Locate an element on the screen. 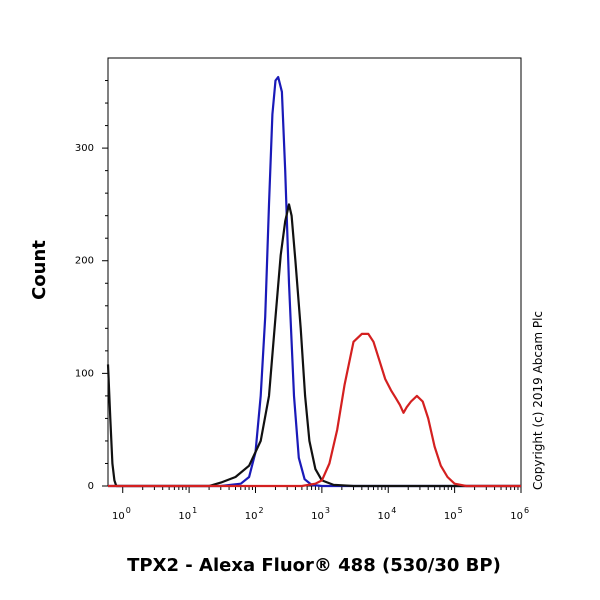 Image resolution: width=600 pixels, height=600 pixels. x-tick-exponent: 6 is located at coordinates (526, 510).